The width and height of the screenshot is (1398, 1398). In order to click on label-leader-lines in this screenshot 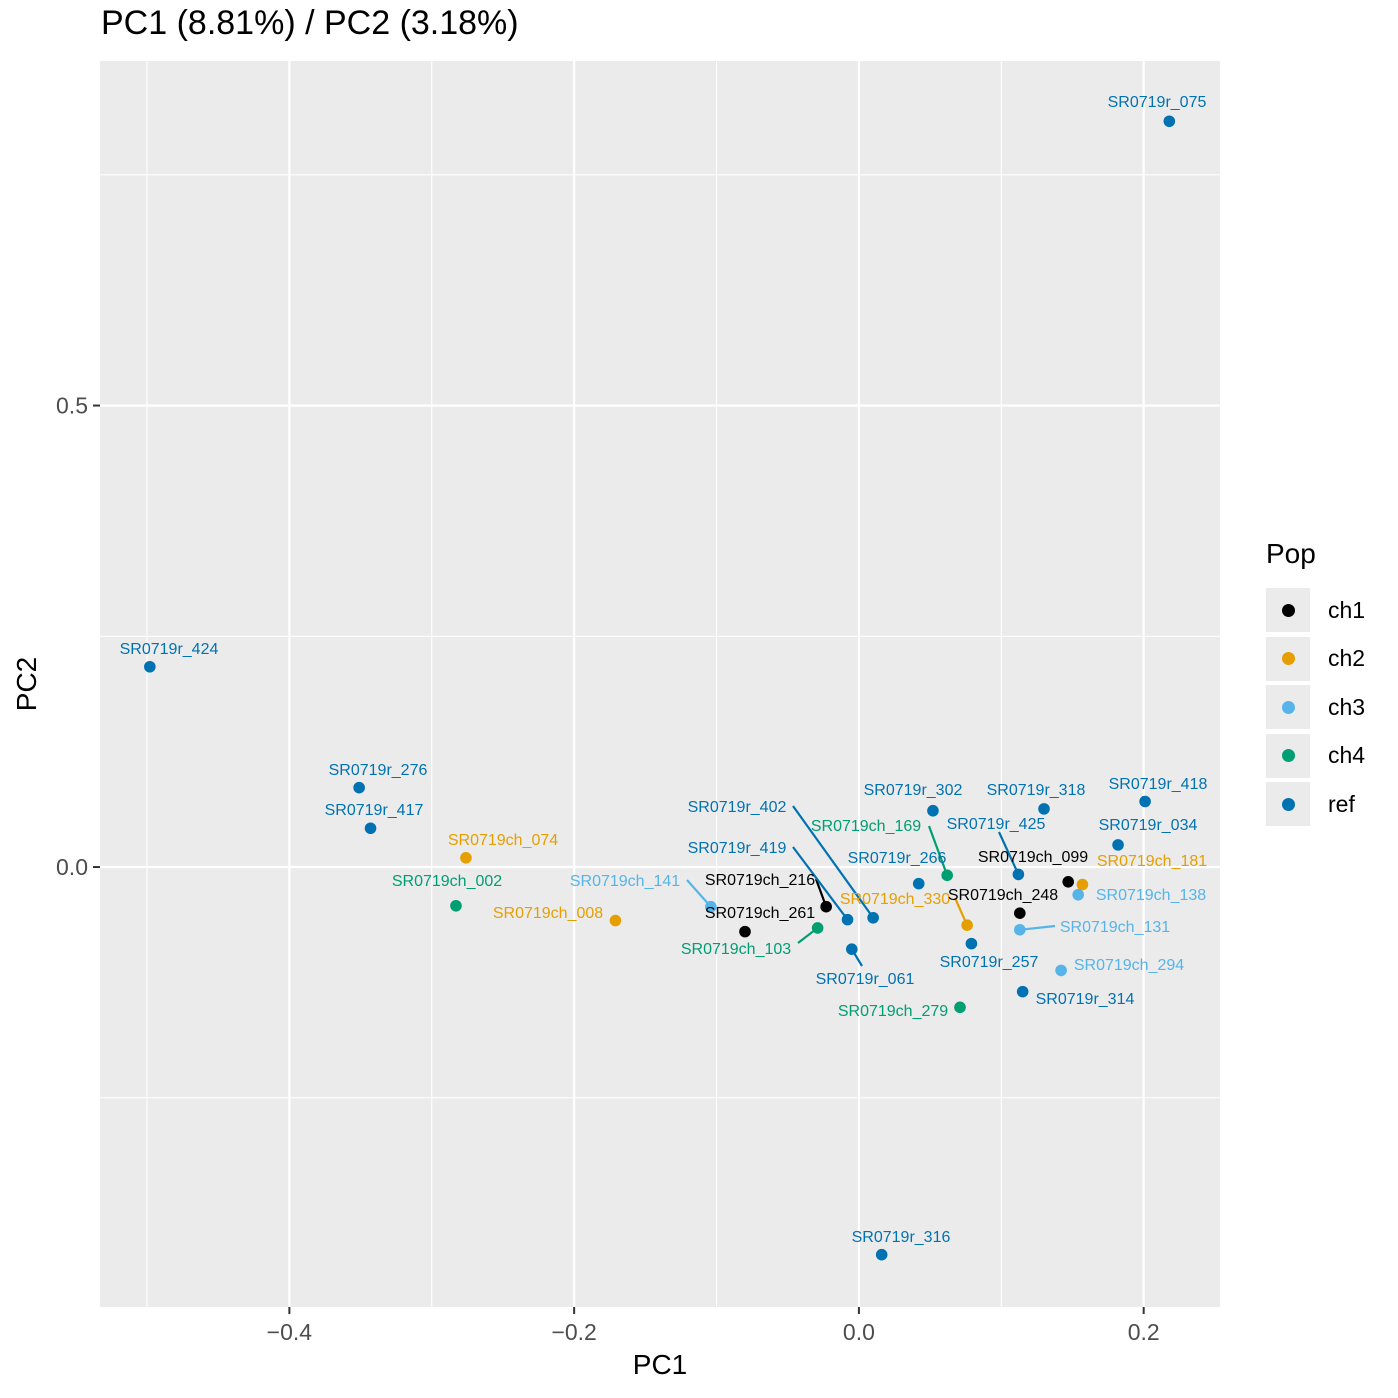, I will do `click(871, 886)`.